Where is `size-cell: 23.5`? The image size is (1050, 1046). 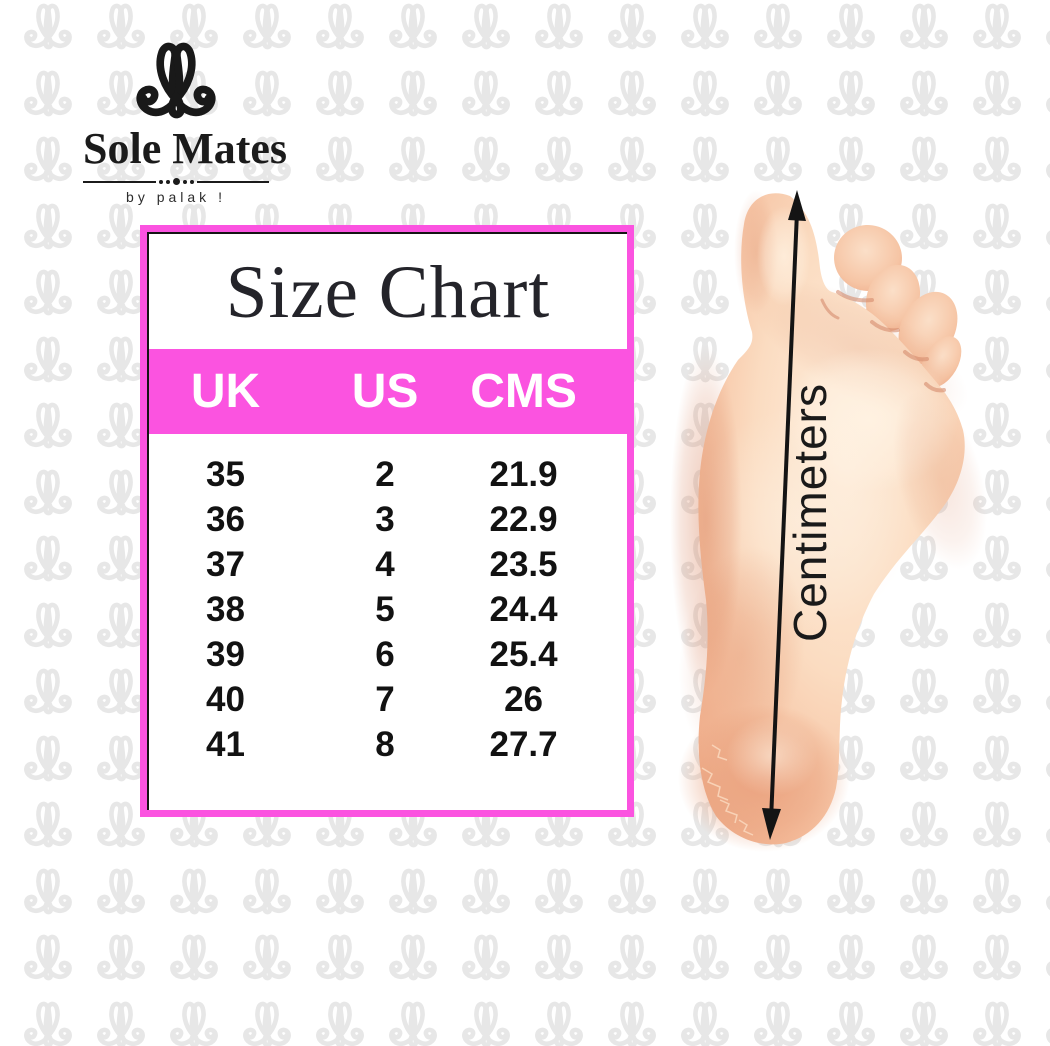 size-cell: 23.5 is located at coordinates (523, 564).